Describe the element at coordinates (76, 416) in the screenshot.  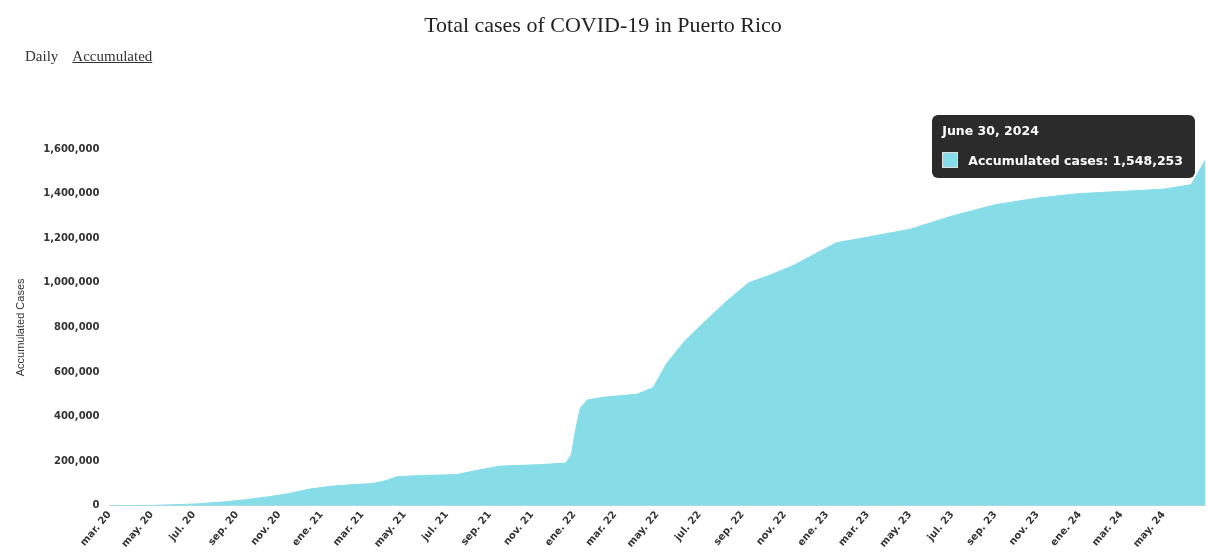
I see `y-tick-label: 400,000` at that location.